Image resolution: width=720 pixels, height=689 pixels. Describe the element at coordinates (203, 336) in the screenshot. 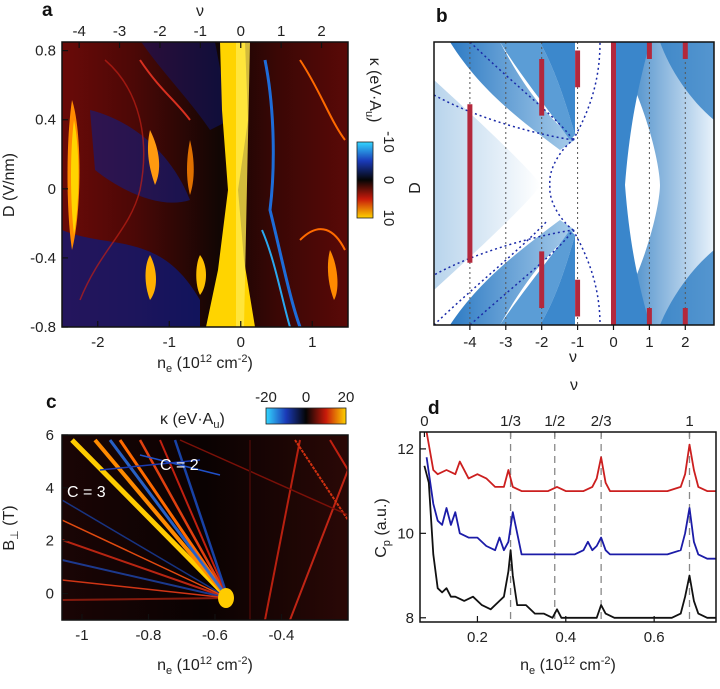

I see `panel-a-x-ticks: -2 -1 0 1` at that location.